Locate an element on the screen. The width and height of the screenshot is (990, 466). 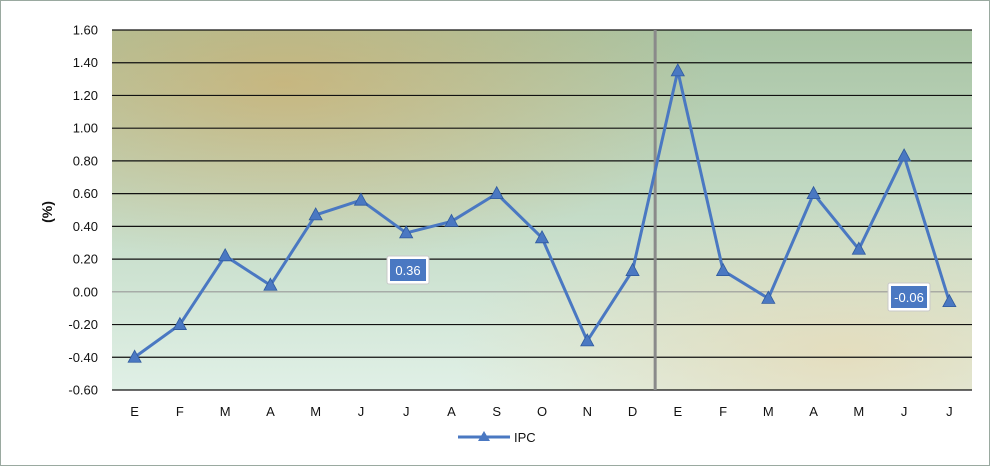
y-tick-label: -0.40 is located at coordinates (83, 357).